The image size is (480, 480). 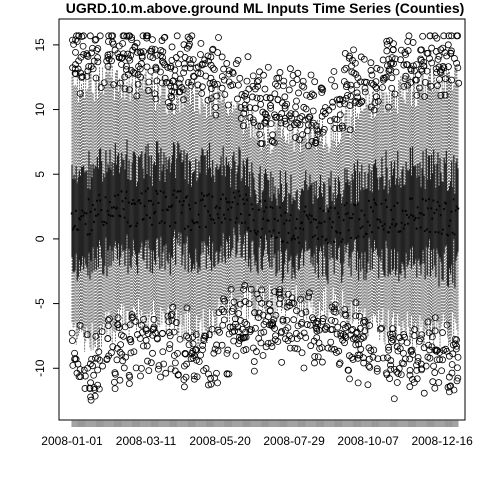 I want to click on y-tick-label: 15, so click(x=40, y=45).